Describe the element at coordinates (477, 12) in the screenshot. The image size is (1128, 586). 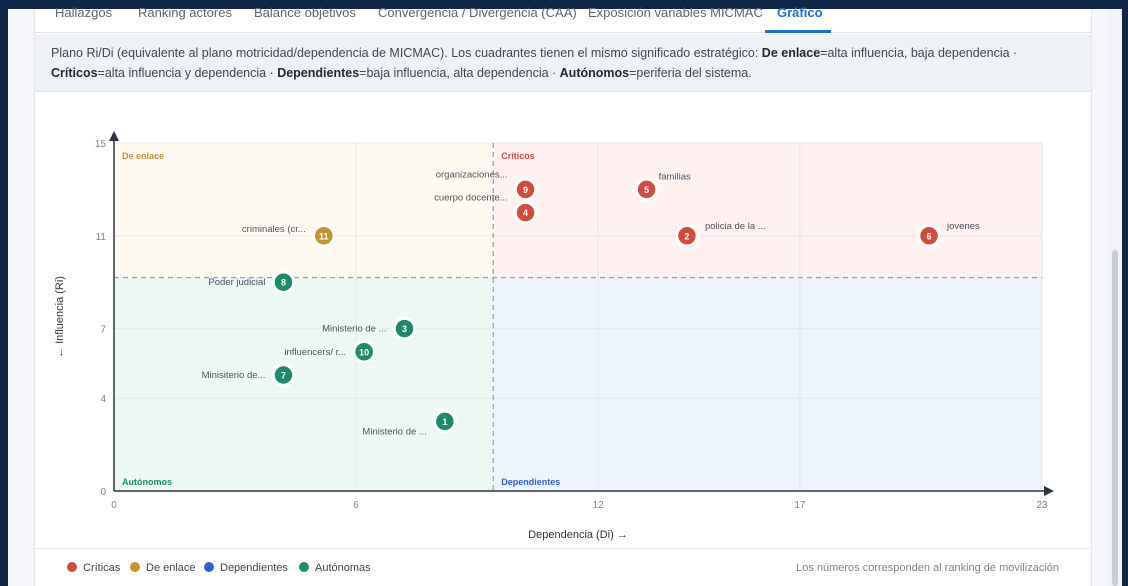
I see `tab-convergencia: Convergencia / Divergencia (CAA)` at that location.